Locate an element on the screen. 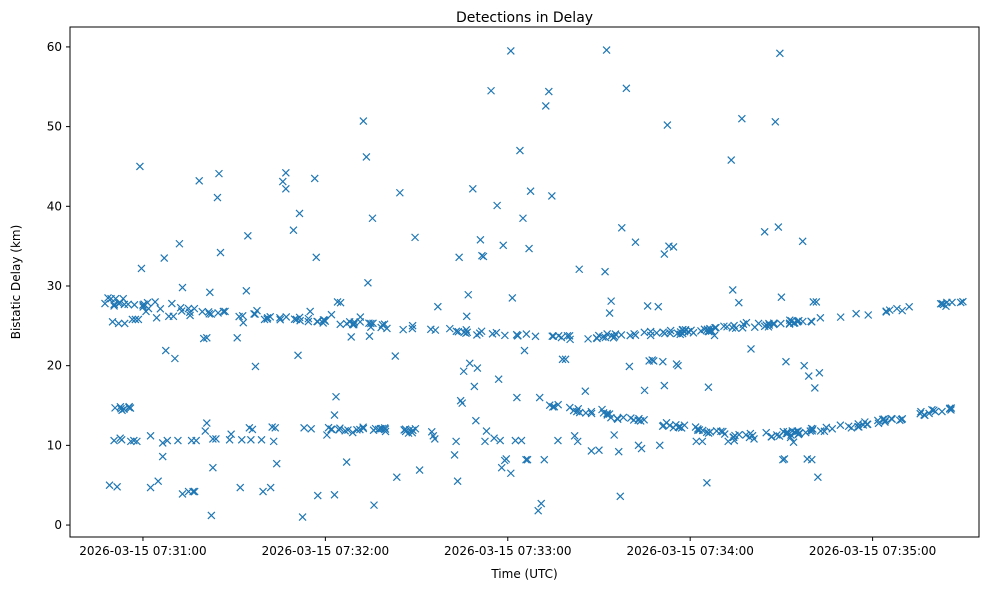 Image resolution: width=989 pixels, height=590 pixels. y-axis-ticks: 0 10 20 30 40 50 60 is located at coordinates (58, 286).